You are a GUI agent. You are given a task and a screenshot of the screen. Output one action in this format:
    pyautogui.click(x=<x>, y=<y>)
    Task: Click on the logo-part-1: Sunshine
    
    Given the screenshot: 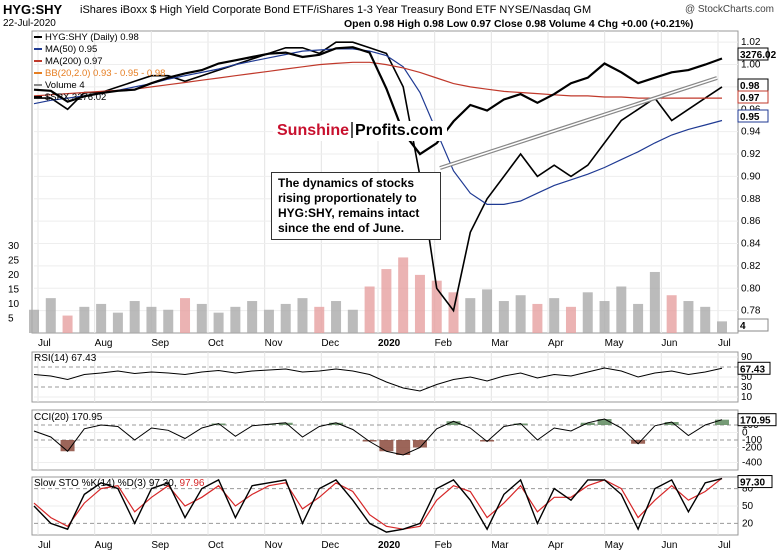 What is the action you would take?
    pyautogui.click(x=313, y=130)
    